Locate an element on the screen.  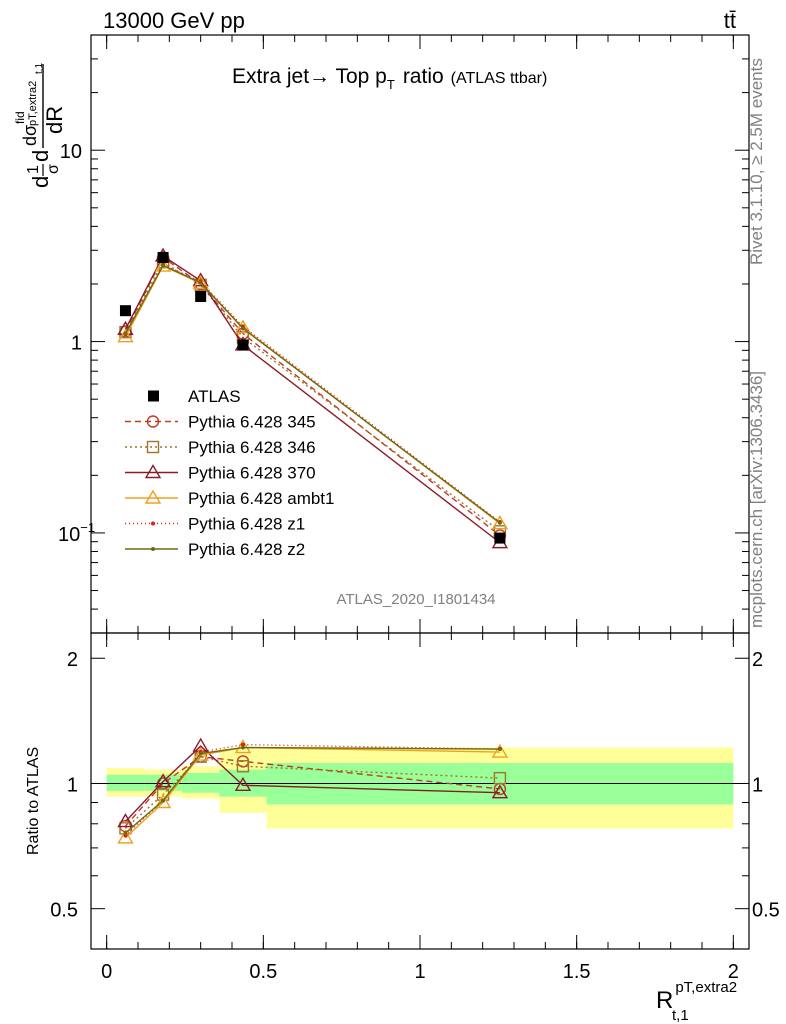
legend-series-label: Pythia 6.428 346 is located at coordinates (252, 447).